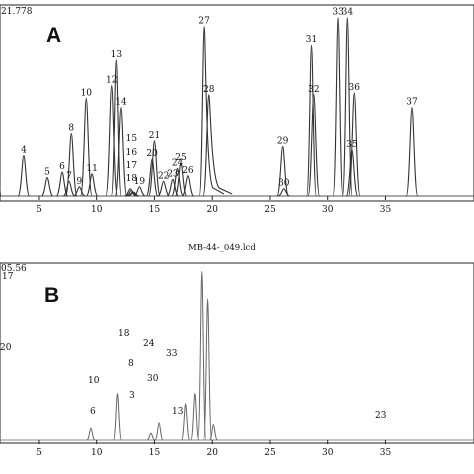 The width and height of the screenshot is (474, 474). Describe the element at coordinates (381, 416) in the screenshot. I see `panel-b-label: 23` at that location.